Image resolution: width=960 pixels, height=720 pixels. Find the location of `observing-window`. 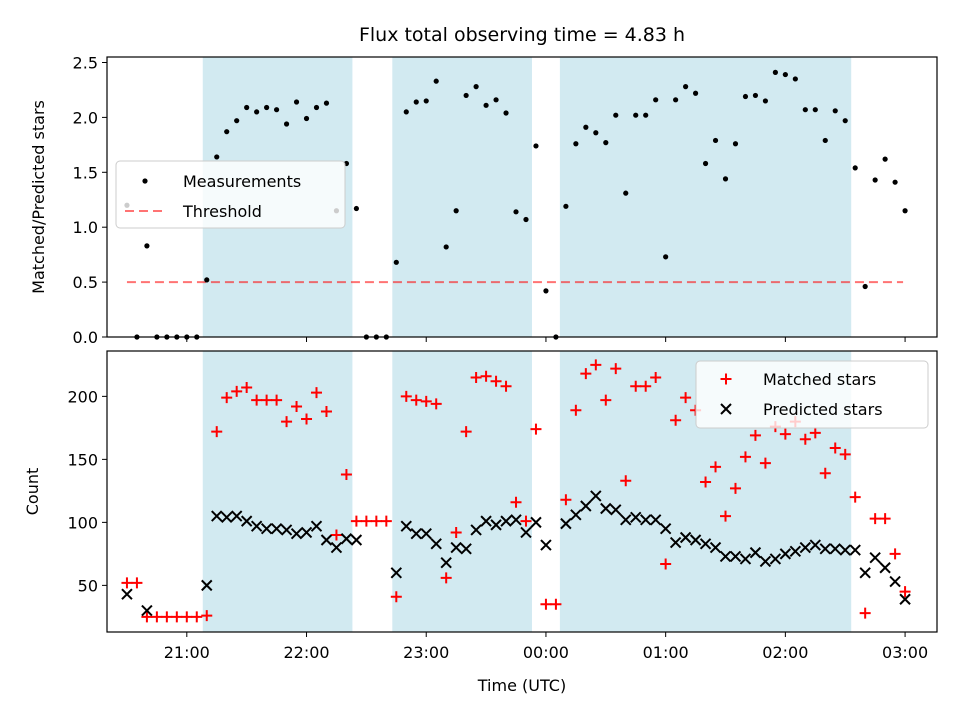

observing-window is located at coordinates (462, 197).